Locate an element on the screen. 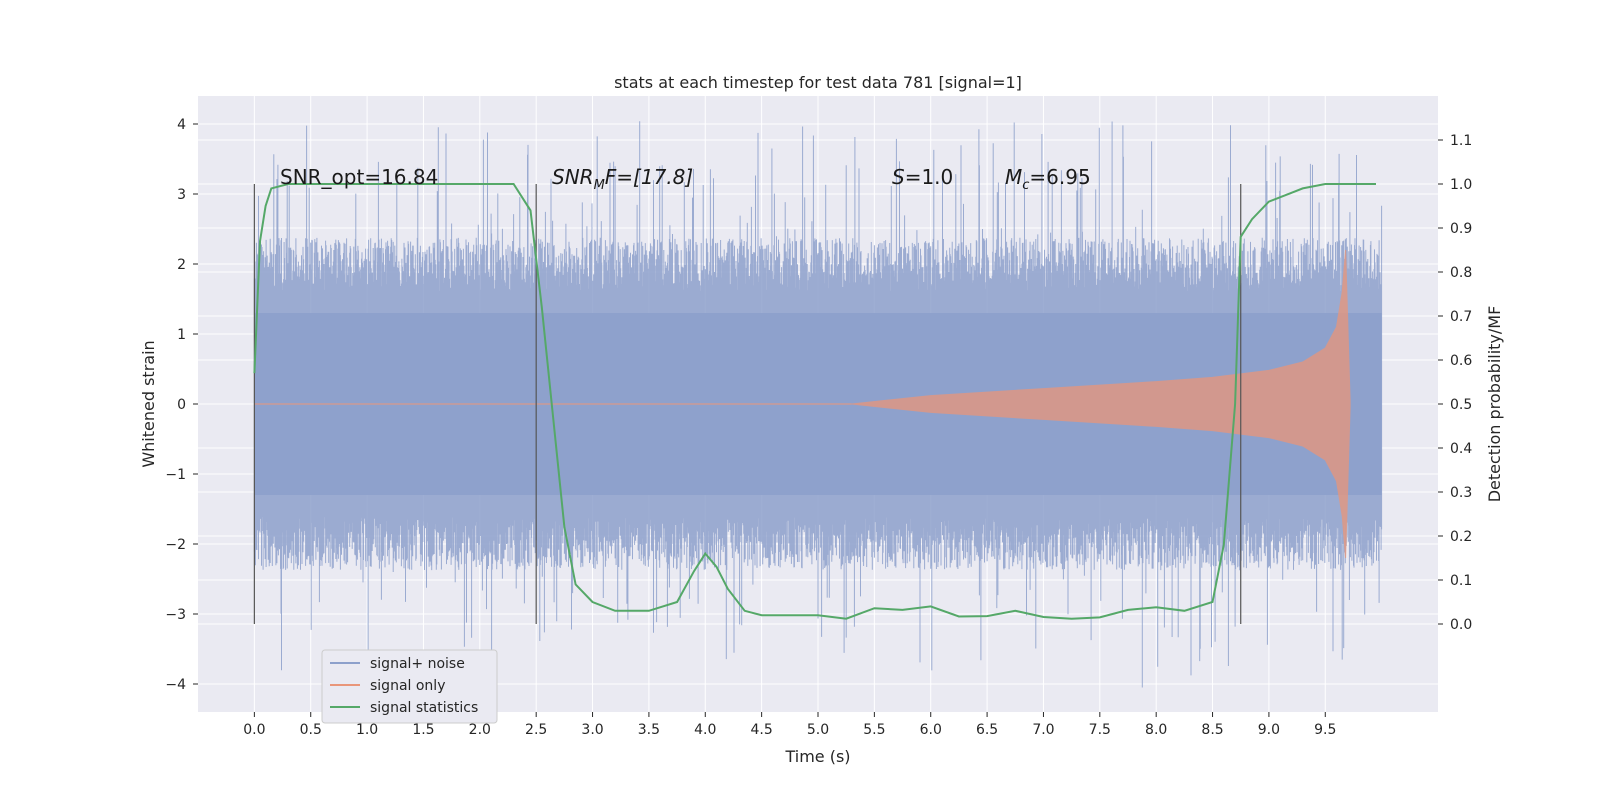 This screenshot has height=800, width=1600. y-right-tick-label: 0.4 is located at coordinates (1461, 449).